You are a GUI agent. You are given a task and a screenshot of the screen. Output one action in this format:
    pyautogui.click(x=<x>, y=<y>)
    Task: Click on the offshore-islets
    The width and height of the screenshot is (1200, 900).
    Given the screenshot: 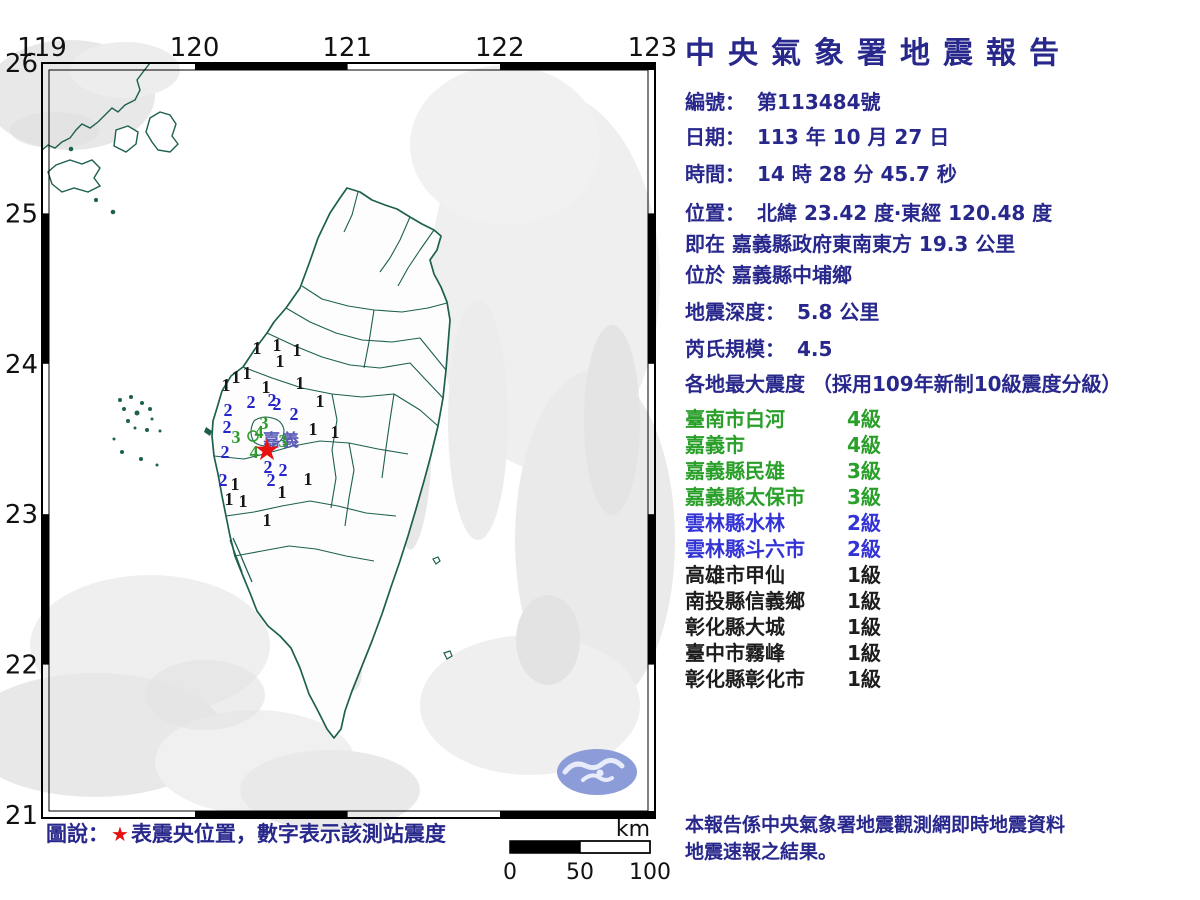 What is the action you would take?
    pyautogui.click(x=442, y=608)
    